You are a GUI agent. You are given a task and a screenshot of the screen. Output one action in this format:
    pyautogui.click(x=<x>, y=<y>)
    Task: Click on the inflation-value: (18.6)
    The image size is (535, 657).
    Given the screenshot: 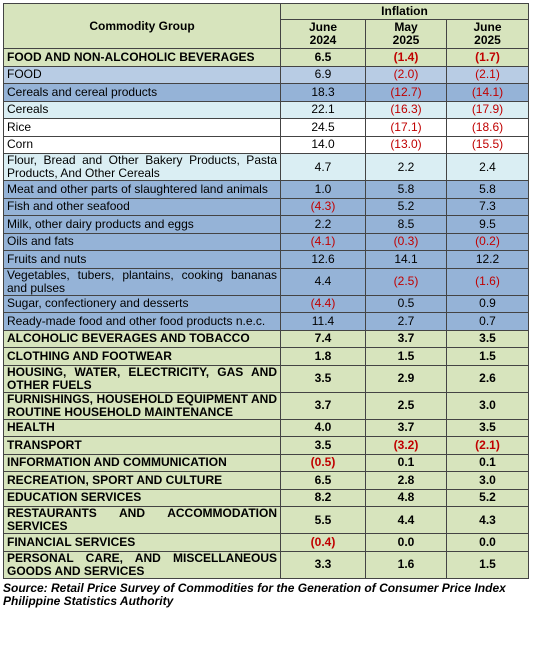 What is the action you would take?
    pyautogui.click(x=487, y=127)
    